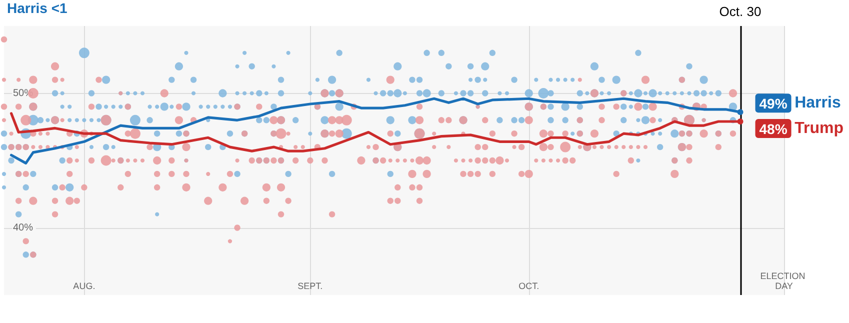 This screenshot has height=323, width=849. I want to click on ref-line-label: Oct. 30, so click(740, 11).